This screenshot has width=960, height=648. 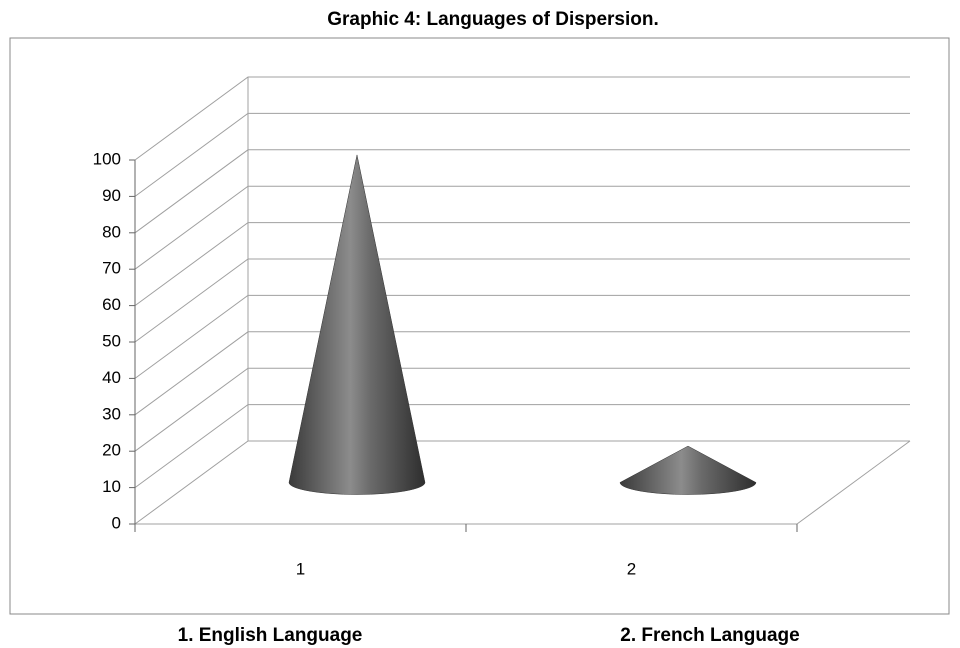 I want to click on floor-edge, so click(x=853, y=482).